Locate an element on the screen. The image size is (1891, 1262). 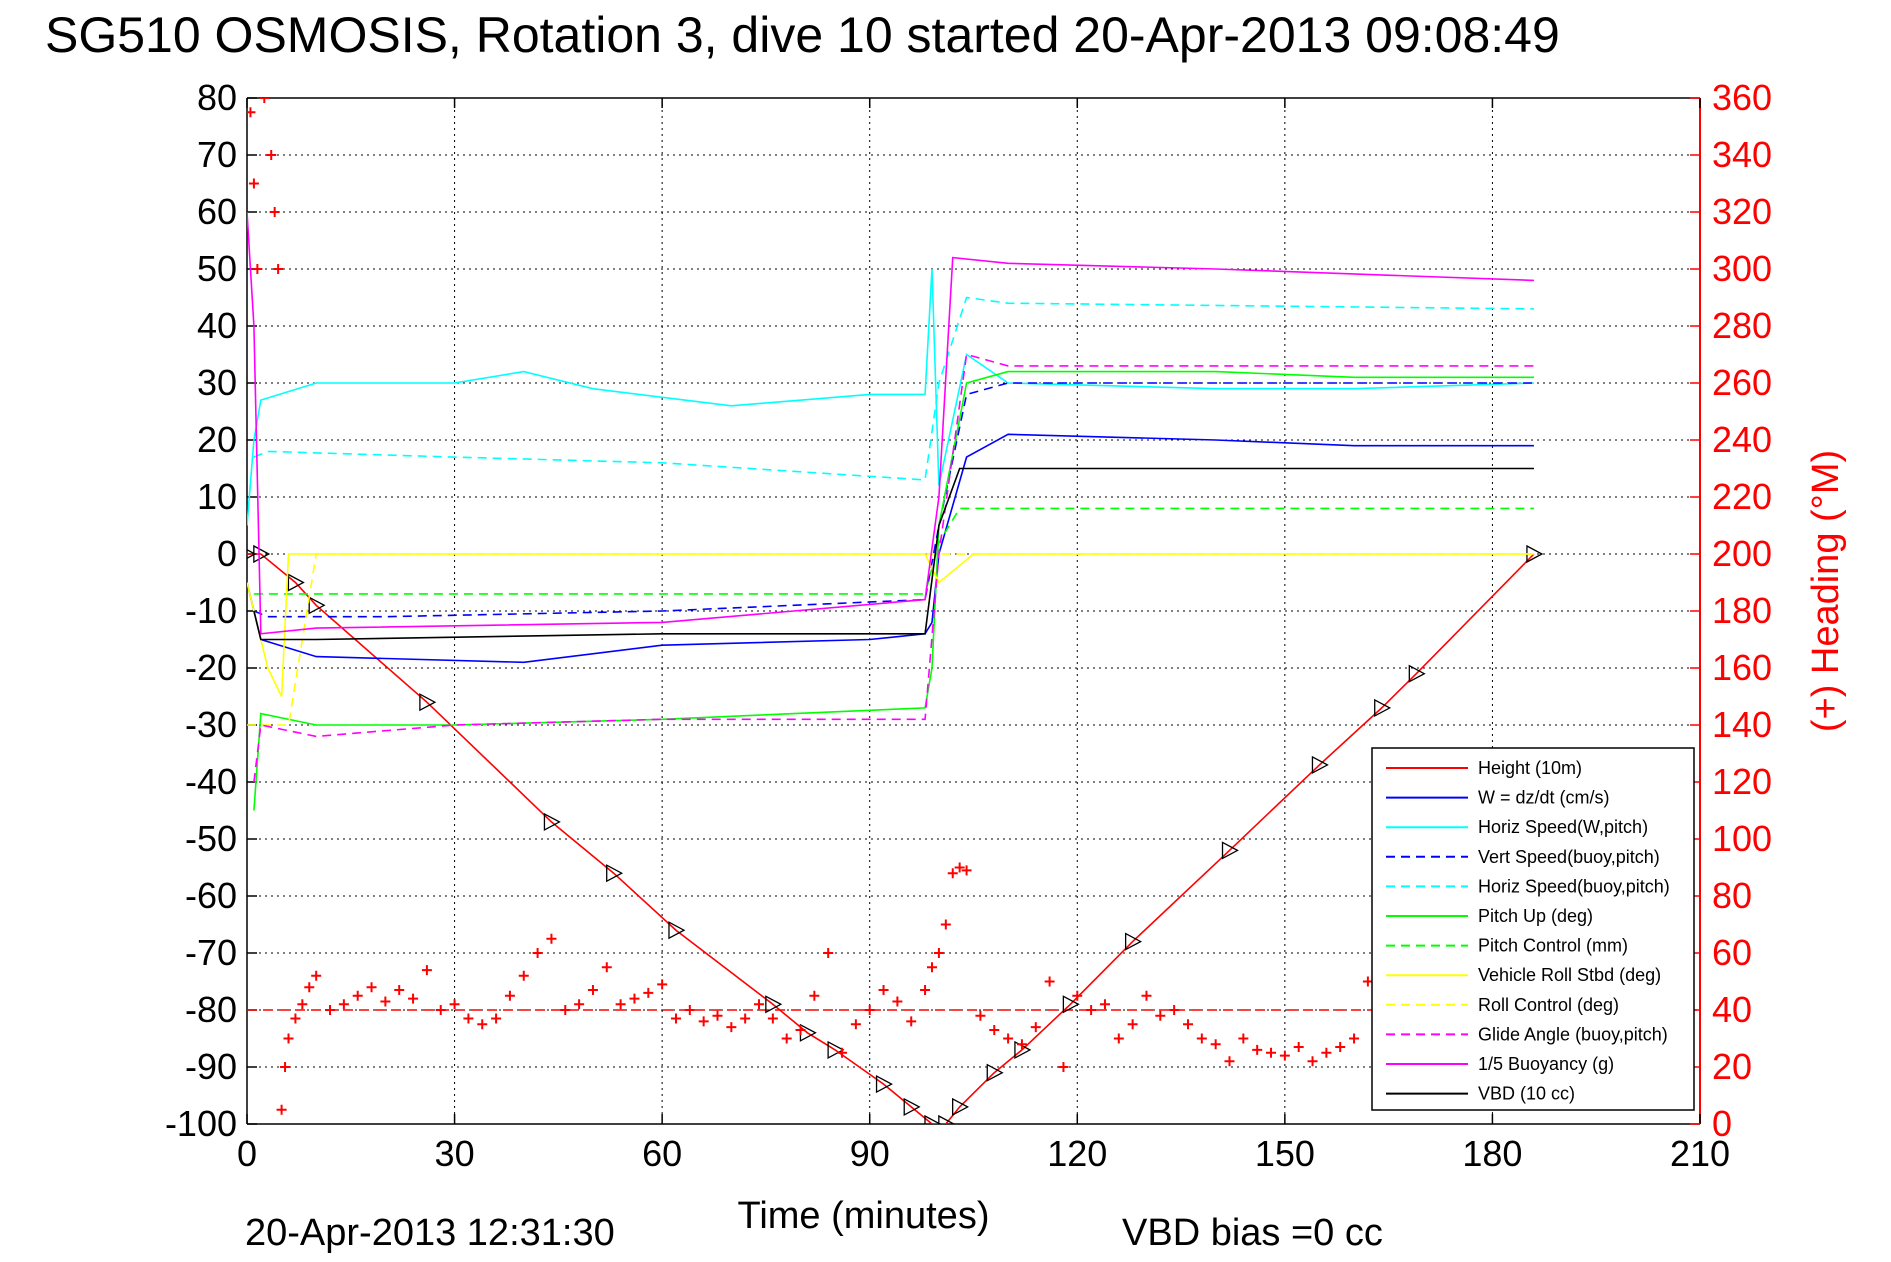
y2-axis-label: (+) Heading (°M) is located at coordinates (1826, 591).